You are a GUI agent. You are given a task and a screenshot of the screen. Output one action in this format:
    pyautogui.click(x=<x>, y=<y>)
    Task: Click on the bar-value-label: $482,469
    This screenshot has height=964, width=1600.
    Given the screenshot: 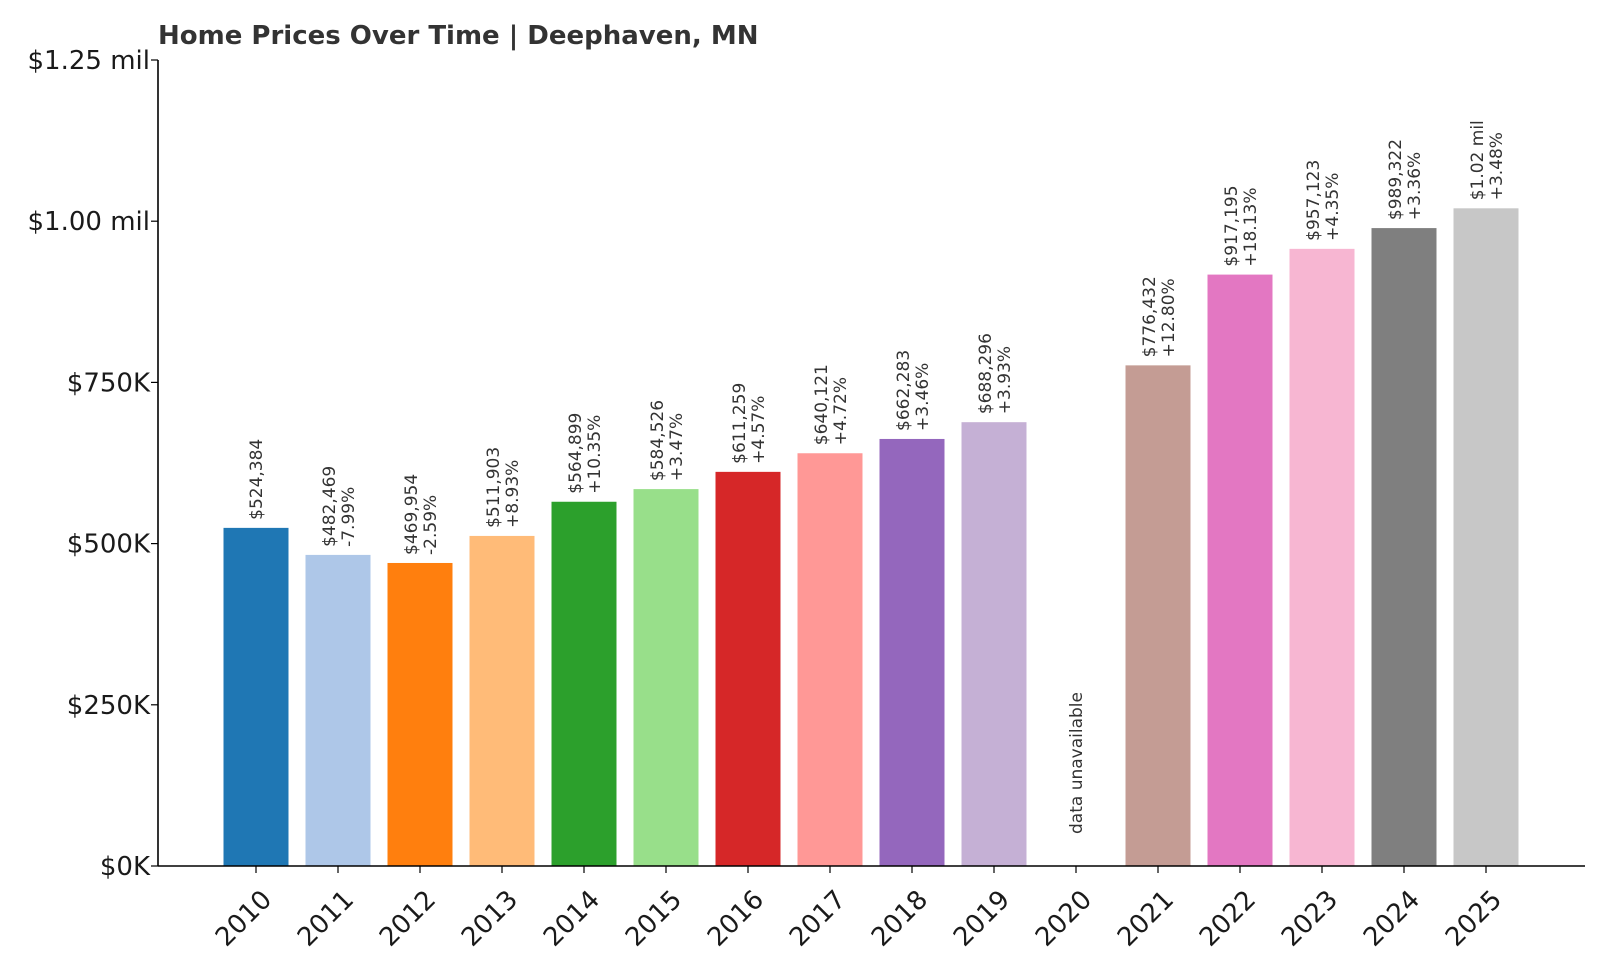 What is the action you would take?
    pyautogui.click(x=330, y=506)
    